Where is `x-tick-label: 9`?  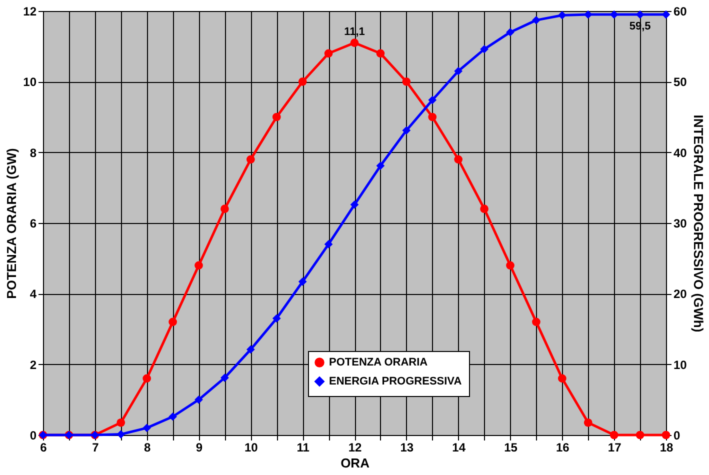
x-tick-label: 9 is located at coordinates (199, 447).